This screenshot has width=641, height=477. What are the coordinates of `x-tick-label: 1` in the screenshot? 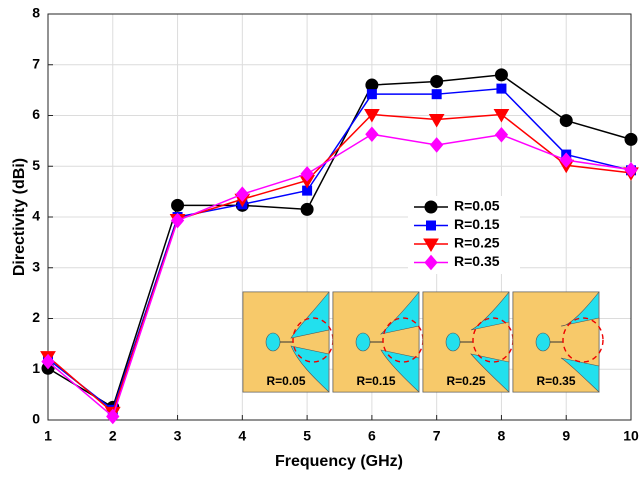 It's located at (48, 436).